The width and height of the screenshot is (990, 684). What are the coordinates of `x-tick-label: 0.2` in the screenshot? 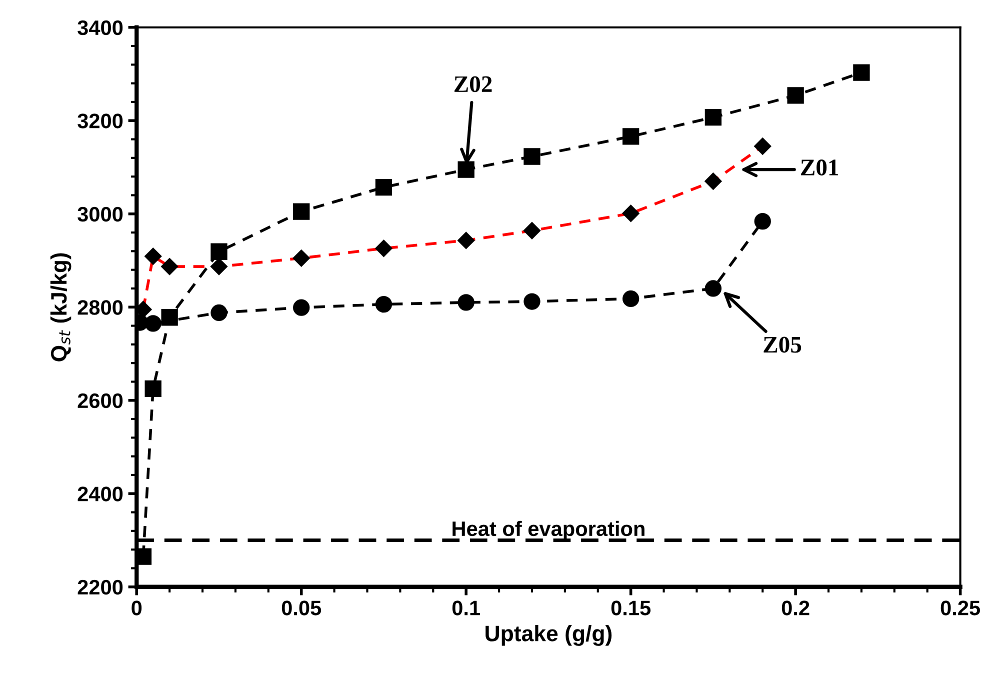 It's located at (796, 608).